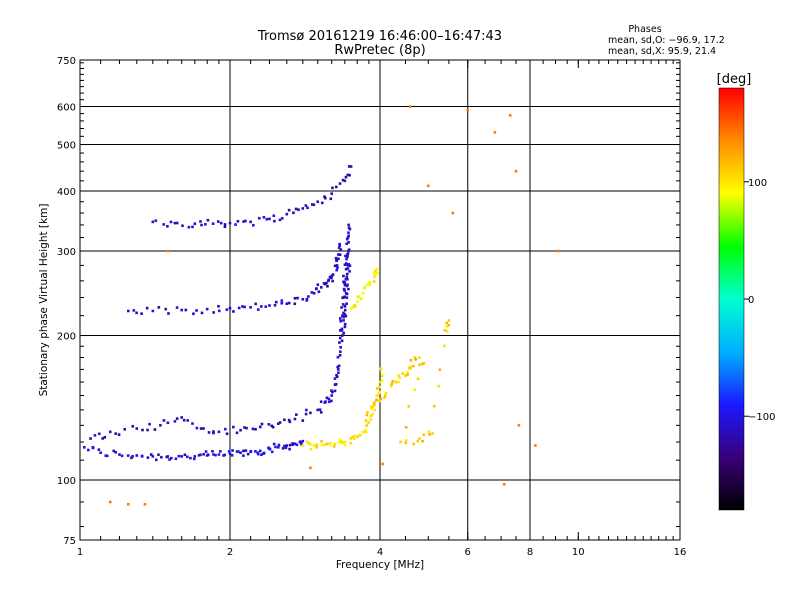 The image size is (800, 600). What do you see at coordinates (69, 541) in the screenshot?
I see `y-tick-label: 75` at bounding box center [69, 541].